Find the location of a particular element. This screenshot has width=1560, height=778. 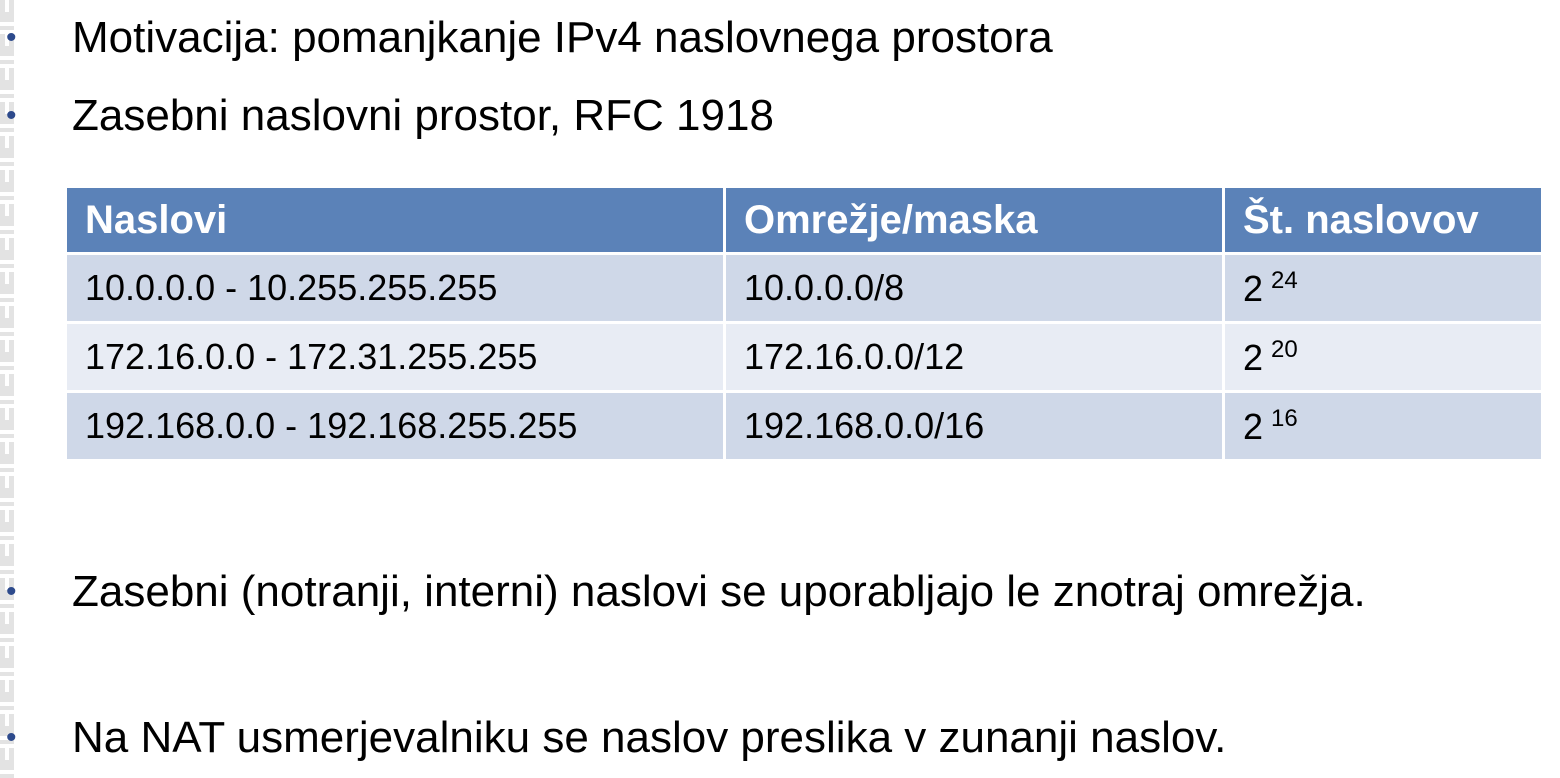

count-cell: 2 24 is located at coordinates (1383, 288).